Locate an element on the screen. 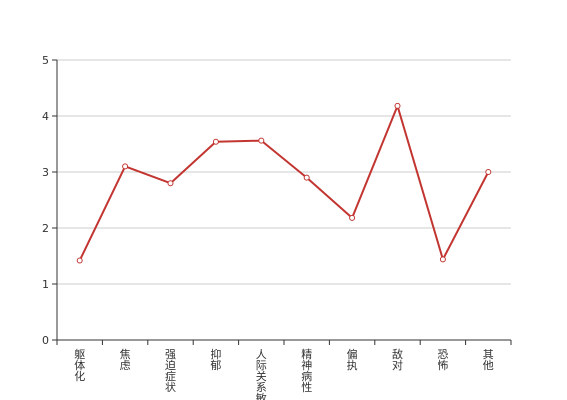  y-tick-label: 1 is located at coordinates (45, 284).